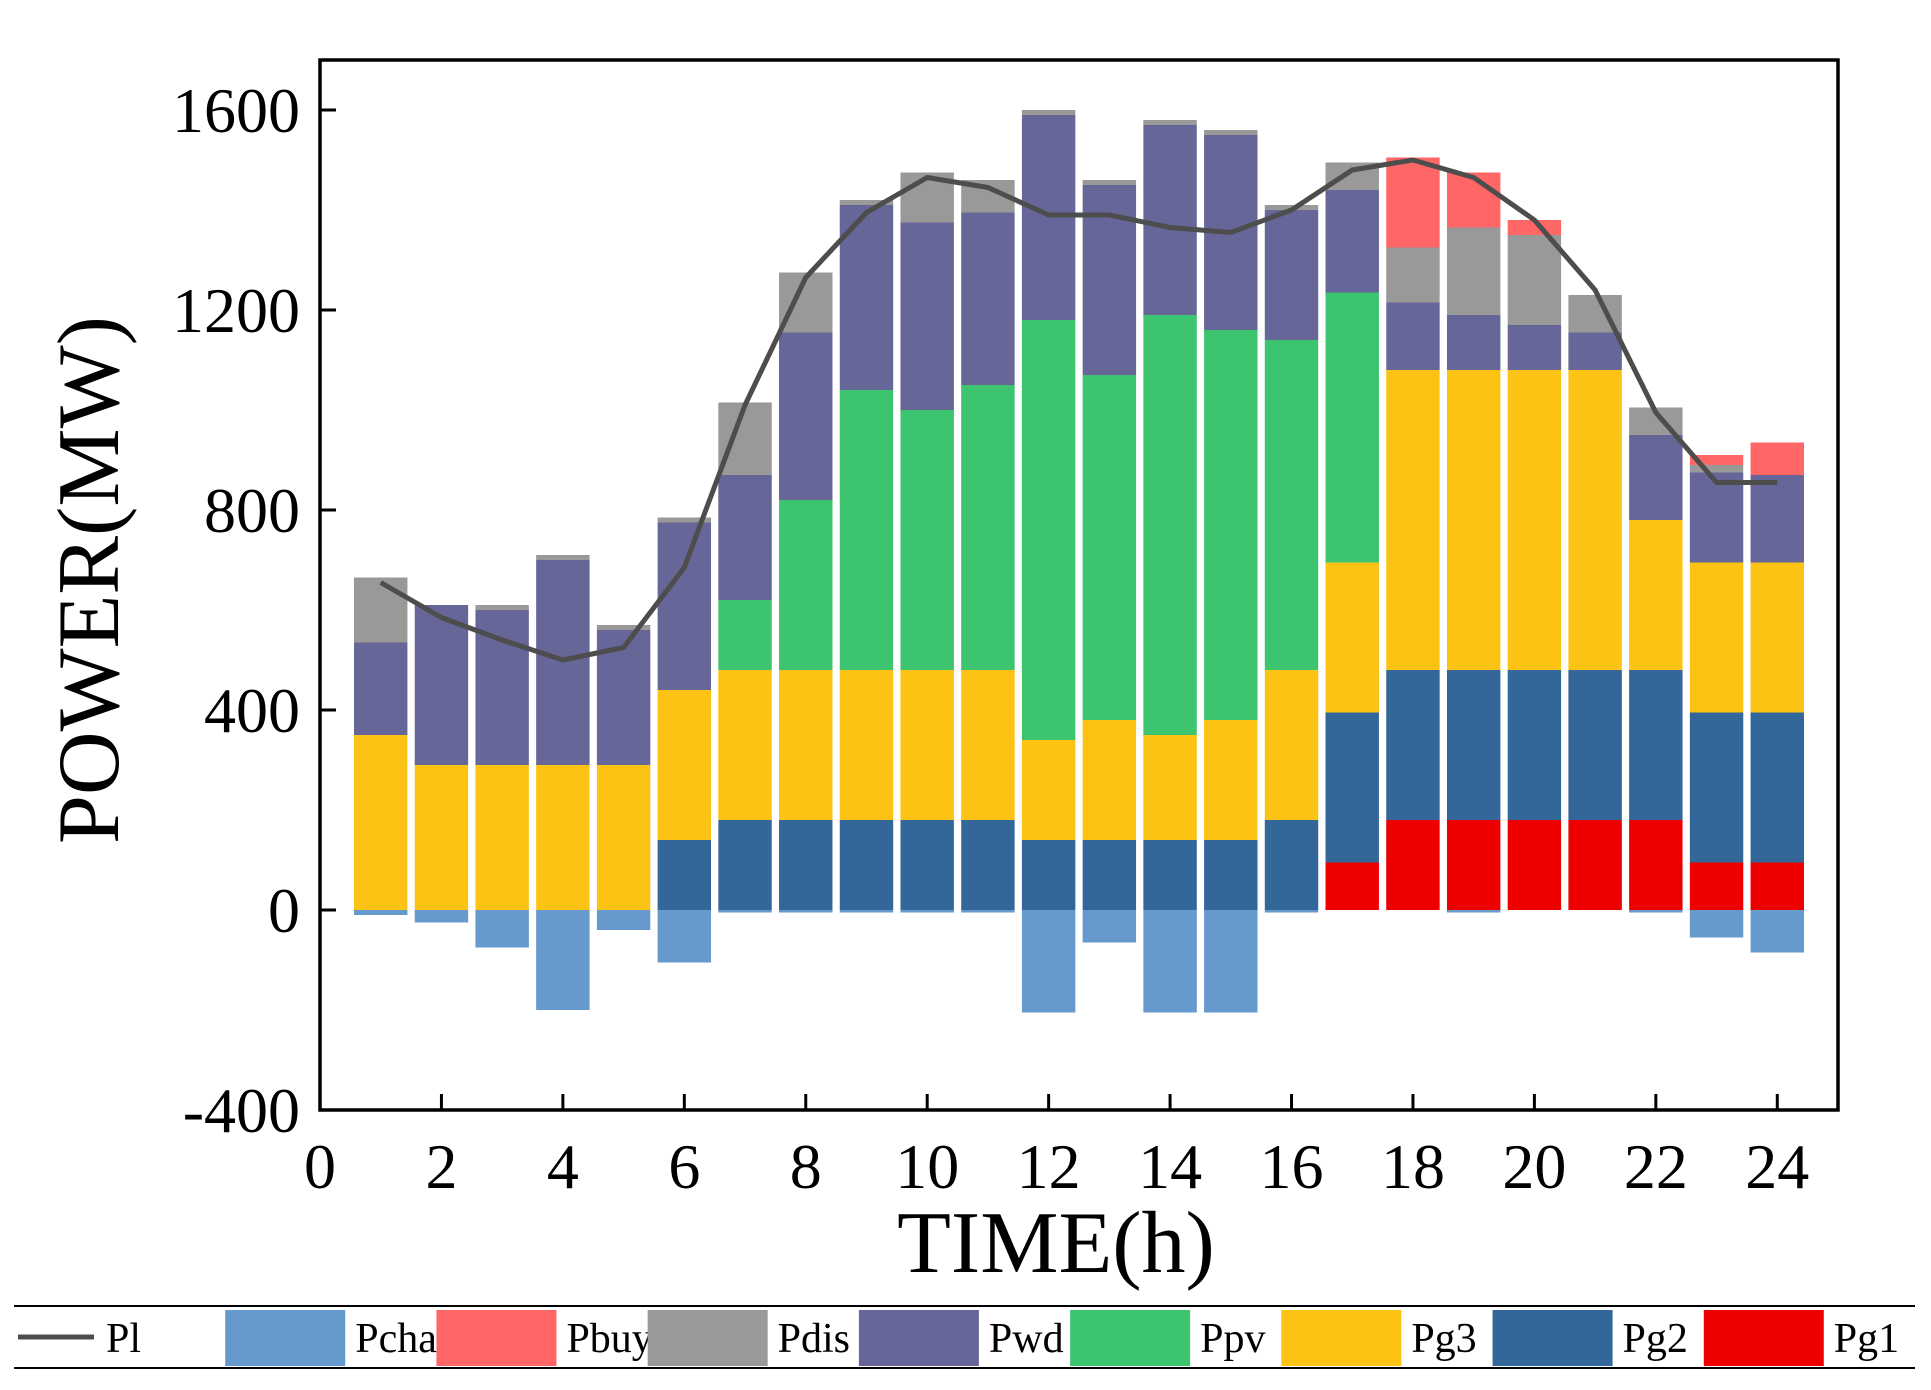 The width and height of the screenshot is (1931, 1390). Describe the element at coordinates (988, 865) in the screenshot. I see `bar-pg2-h11` at that location.